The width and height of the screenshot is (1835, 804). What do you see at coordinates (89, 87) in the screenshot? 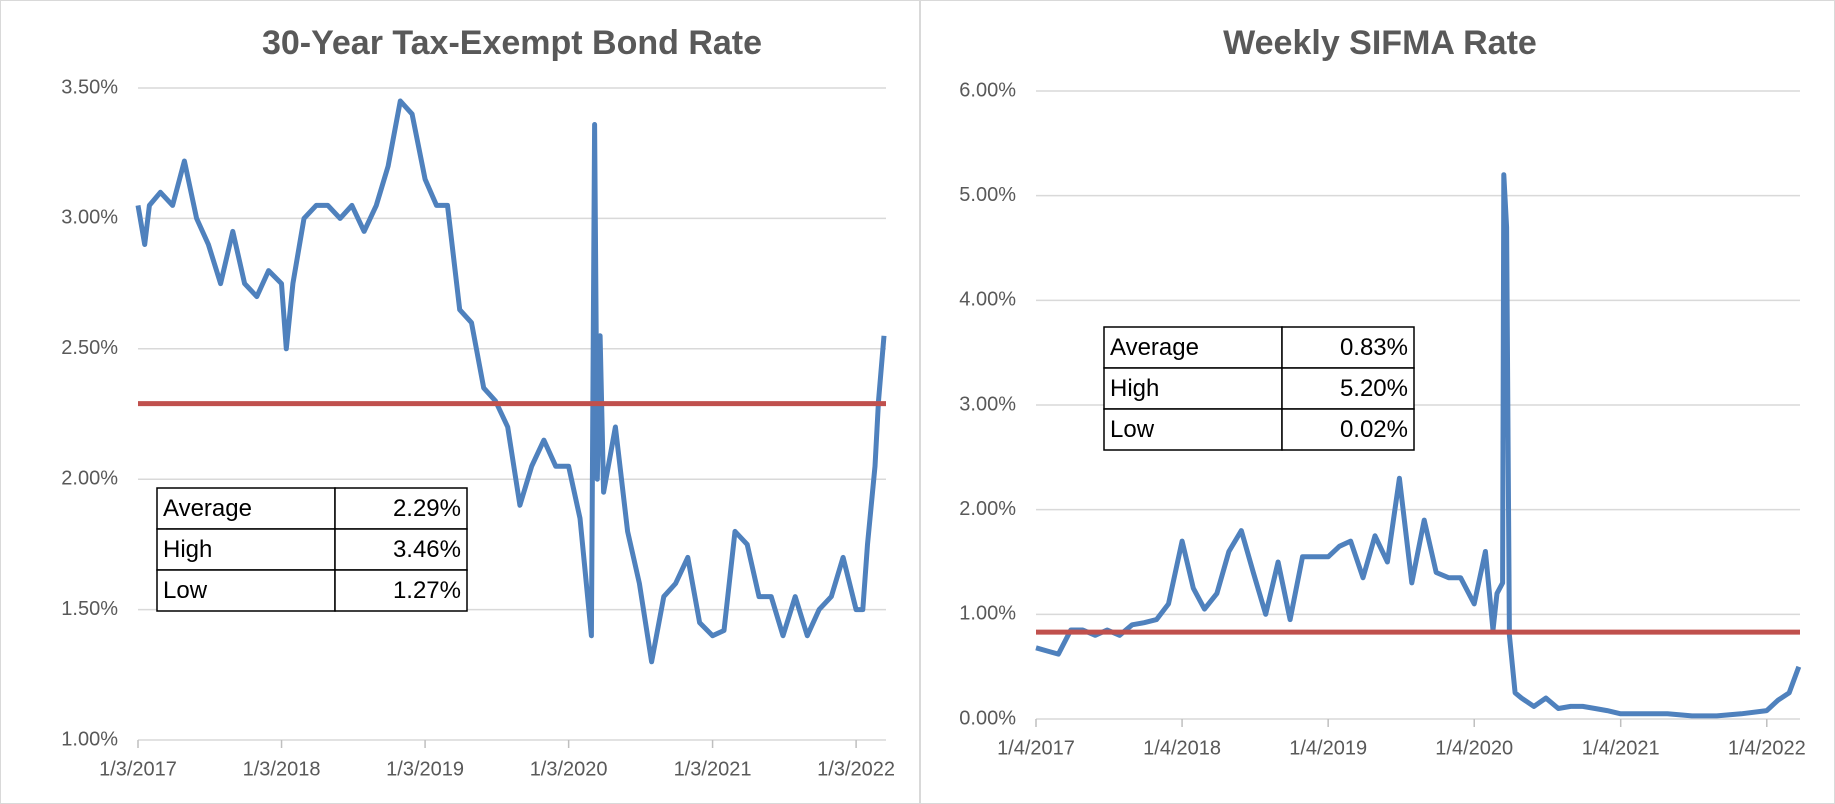
I see `y-tick-label: 3.50%` at bounding box center [89, 87].